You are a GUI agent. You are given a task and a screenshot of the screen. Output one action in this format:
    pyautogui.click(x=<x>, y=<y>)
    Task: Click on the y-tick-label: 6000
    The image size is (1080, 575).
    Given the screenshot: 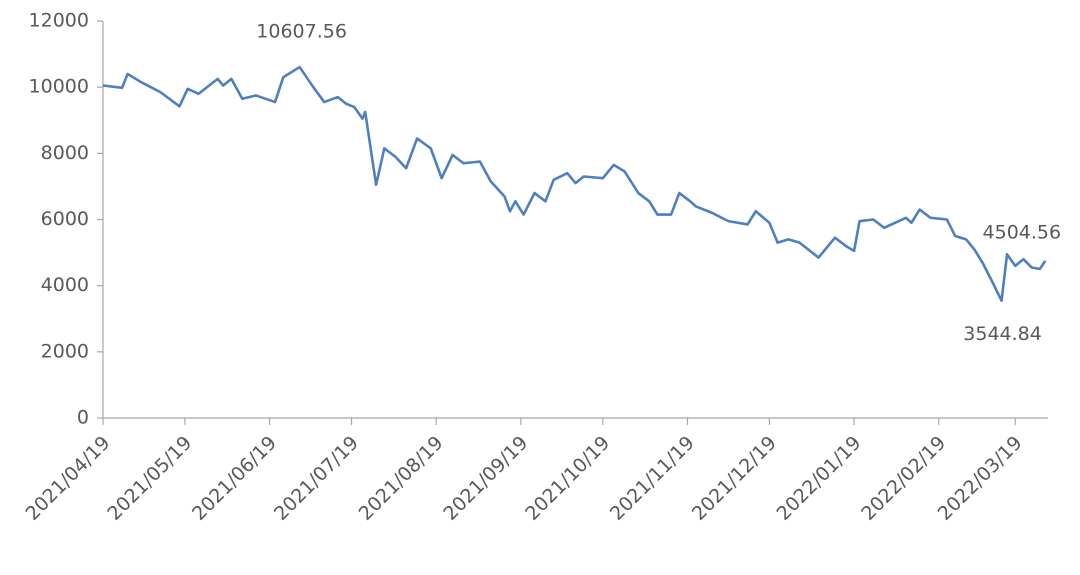 What is the action you would take?
    pyautogui.click(x=65, y=219)
    